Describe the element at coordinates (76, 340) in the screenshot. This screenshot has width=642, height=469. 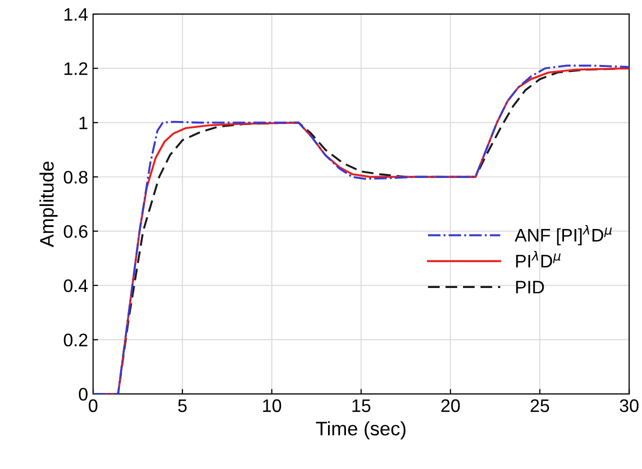
I see `y-tick-label: 0.2` at that location.